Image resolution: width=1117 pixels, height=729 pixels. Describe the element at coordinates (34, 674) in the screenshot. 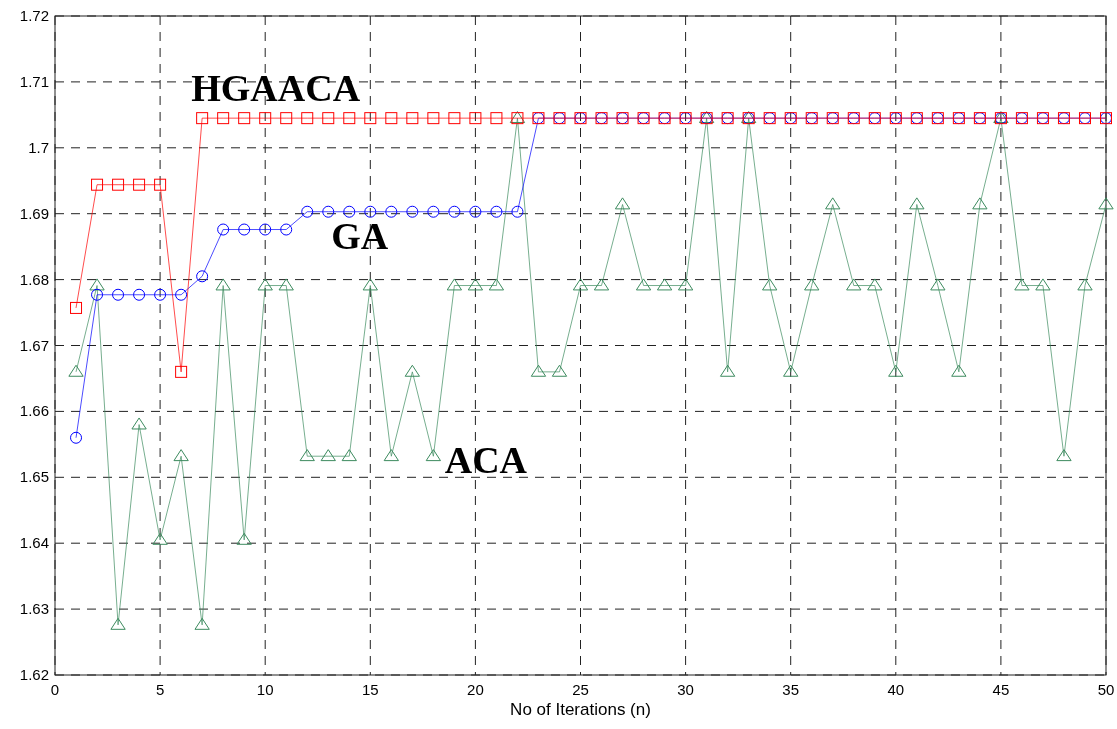

I see `y-tick-label: 1.62` at that location.